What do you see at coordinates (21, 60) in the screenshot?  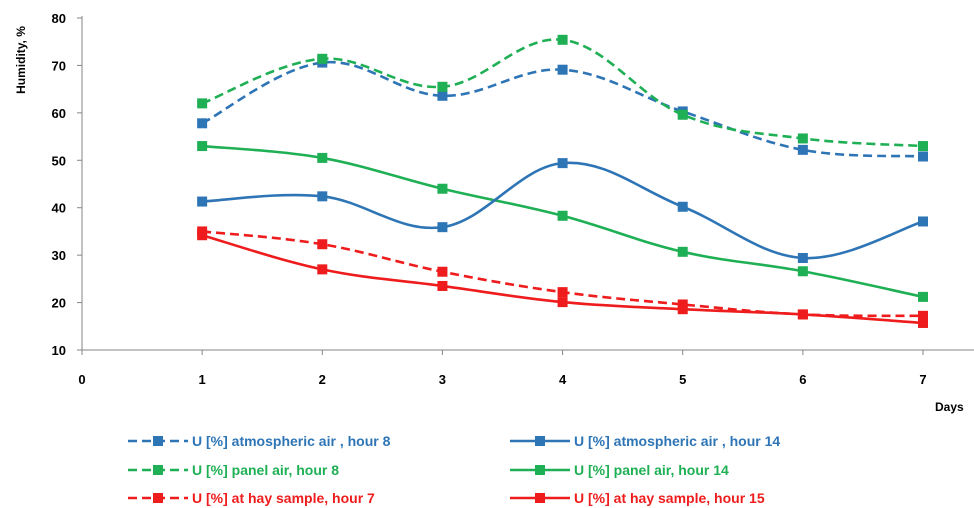 I see `y-axis-title: Humidity, %` at bounding box center [21, 60].